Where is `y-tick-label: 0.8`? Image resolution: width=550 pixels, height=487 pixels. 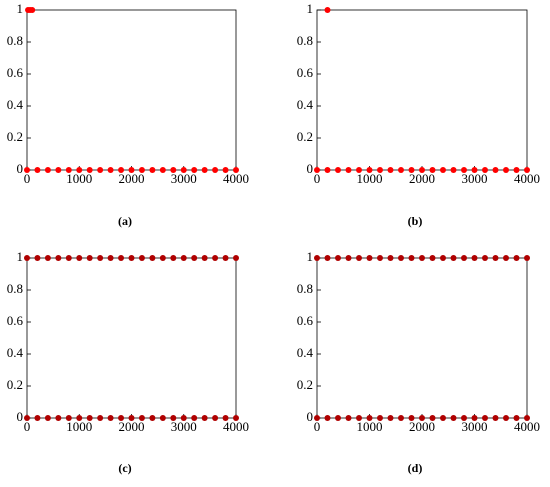
y-tick-label: 0.8 is located at coordinates (15, 288).